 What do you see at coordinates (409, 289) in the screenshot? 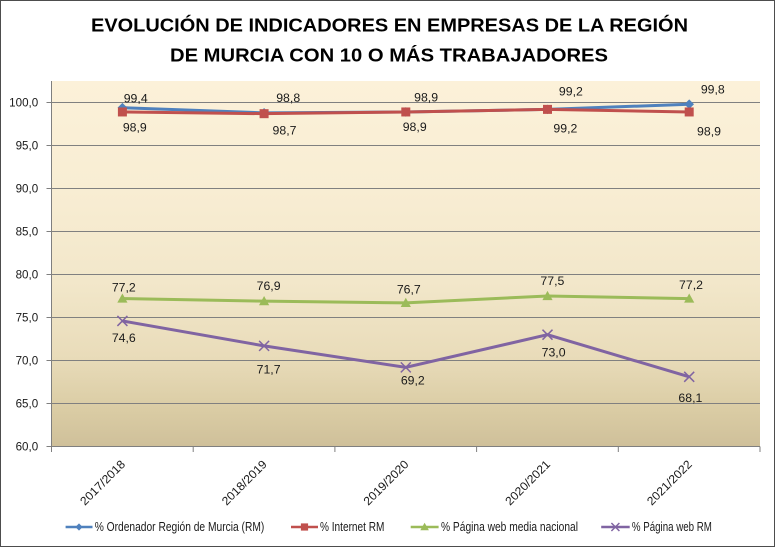
I see `svg-text: 76,7` at bounding box center [409, 289].